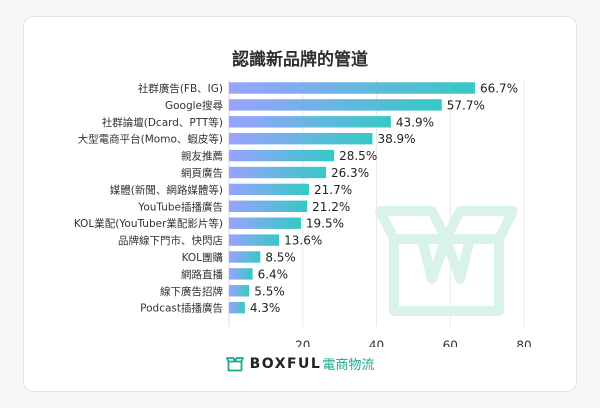  I want to click on x-tick-label: 20, so click(302, 343).